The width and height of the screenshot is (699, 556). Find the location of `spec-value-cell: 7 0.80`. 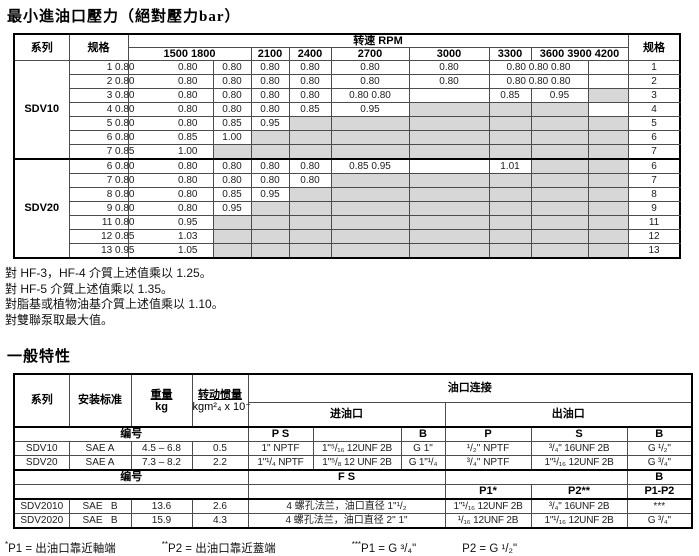

spec-value-cell: 7 0.80 is located at coordinates (101, 180).